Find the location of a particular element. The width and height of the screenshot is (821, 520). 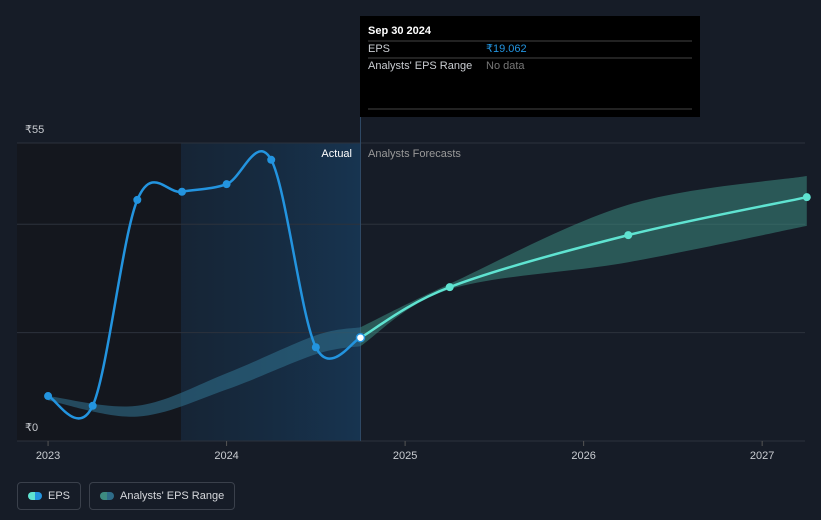

y-tick-label: ₹0 is located at coordinates (31, 428).